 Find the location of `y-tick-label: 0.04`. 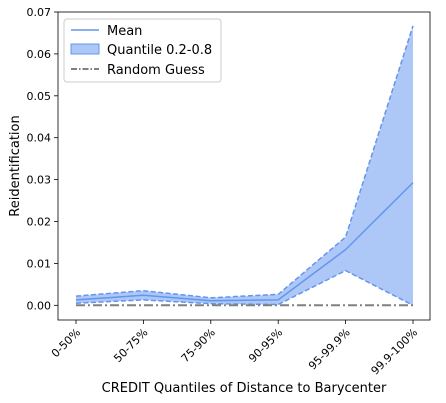

y-tick-label: 0.04 is located at coordinates (39, 138).